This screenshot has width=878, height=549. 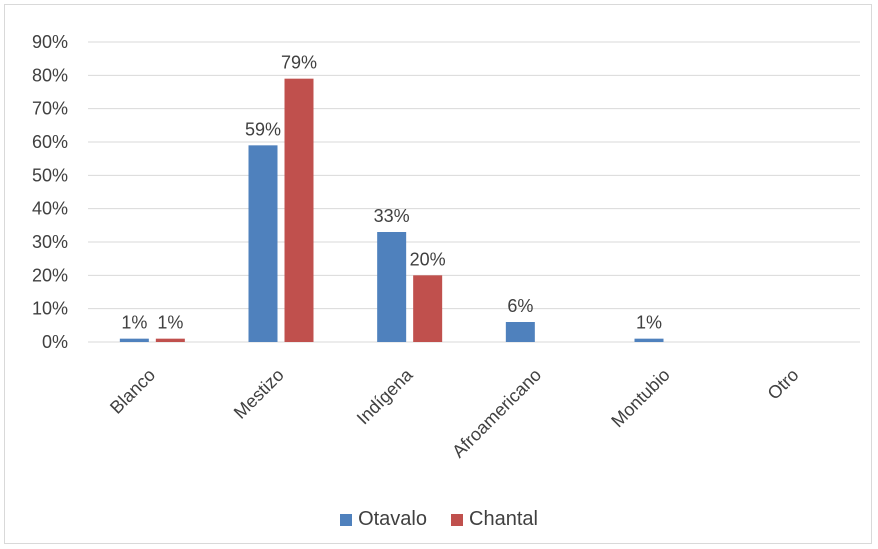 I want to click on y-tick-label: 60%, so click(x=50, y=142).